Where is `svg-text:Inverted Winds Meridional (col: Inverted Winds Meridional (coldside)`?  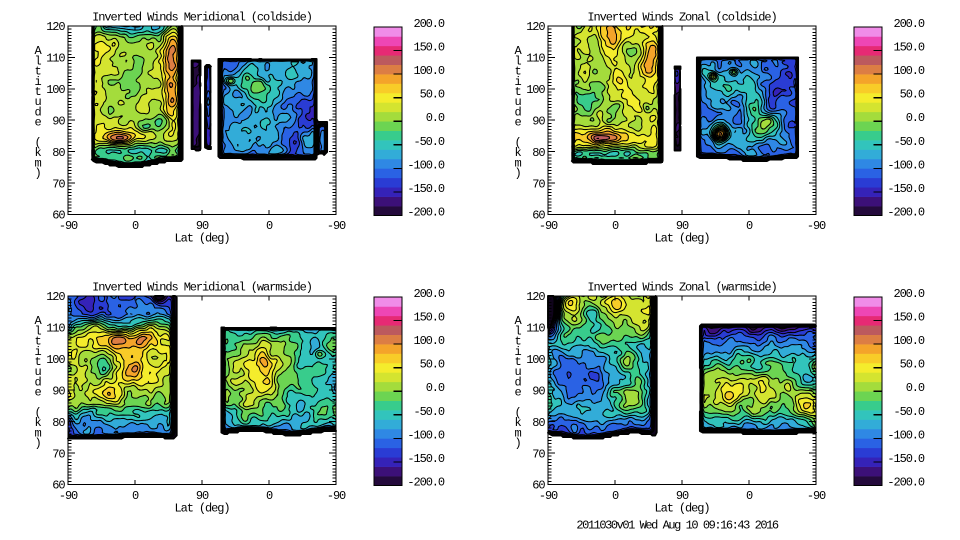
svg-text:Inverted Winds Meridional (col: Inverted Winds Meridional (coldside) is located at coordinates (202, 18).